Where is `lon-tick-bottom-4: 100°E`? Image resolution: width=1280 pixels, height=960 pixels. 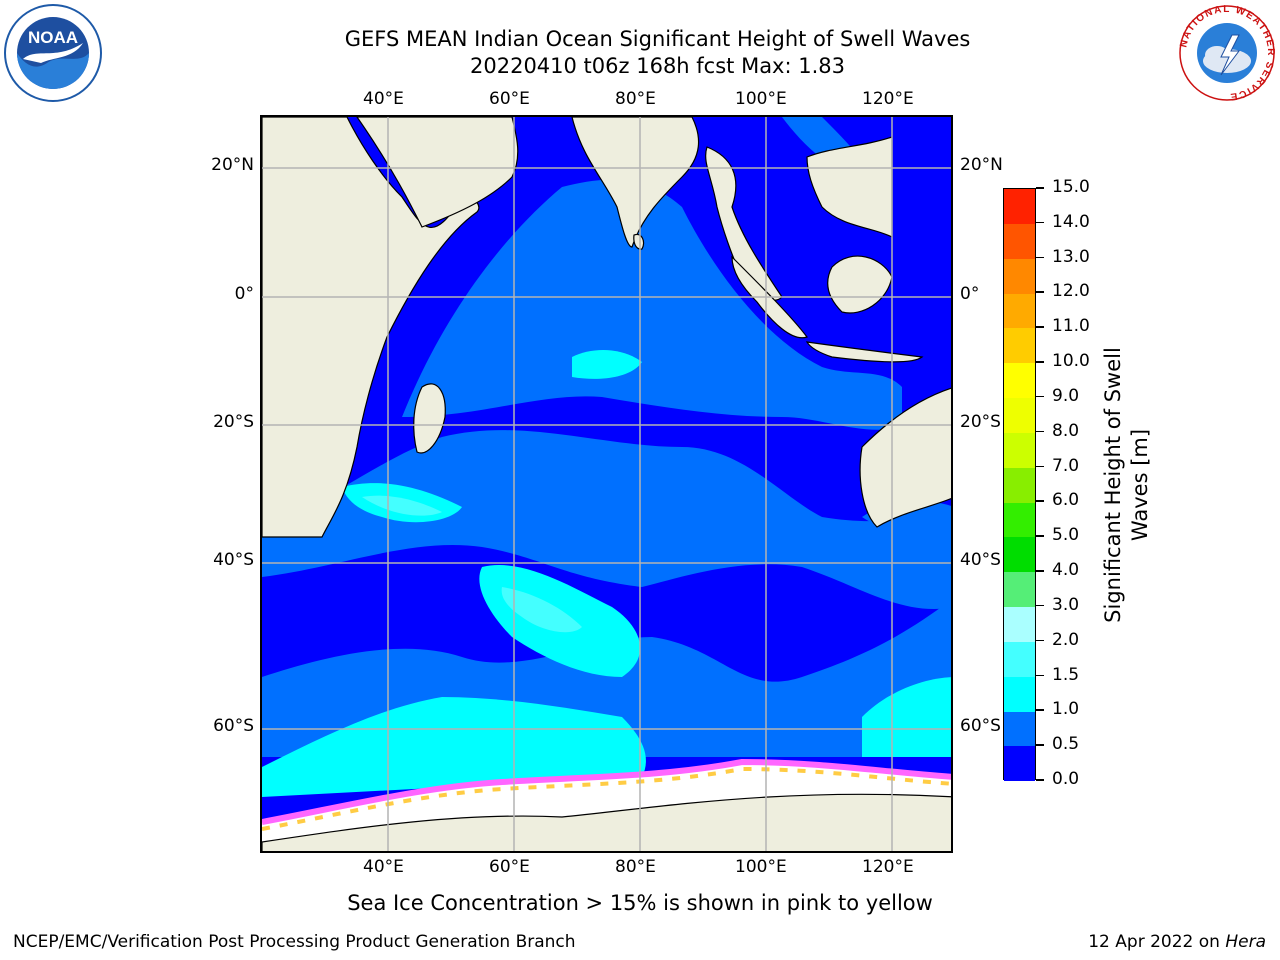
lon-tick-bottom-4: 100°E is located at coordinates (761, 867).